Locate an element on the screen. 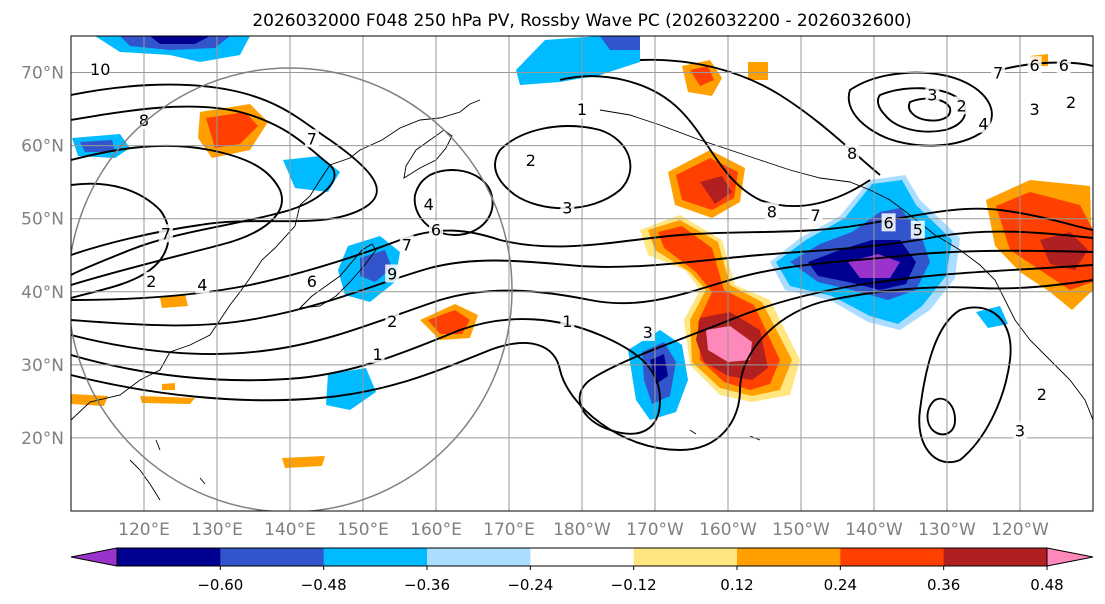 The height and width of the screenshot is (604, 1105). lat-label: 20°N is located at coordinates (42, 439).